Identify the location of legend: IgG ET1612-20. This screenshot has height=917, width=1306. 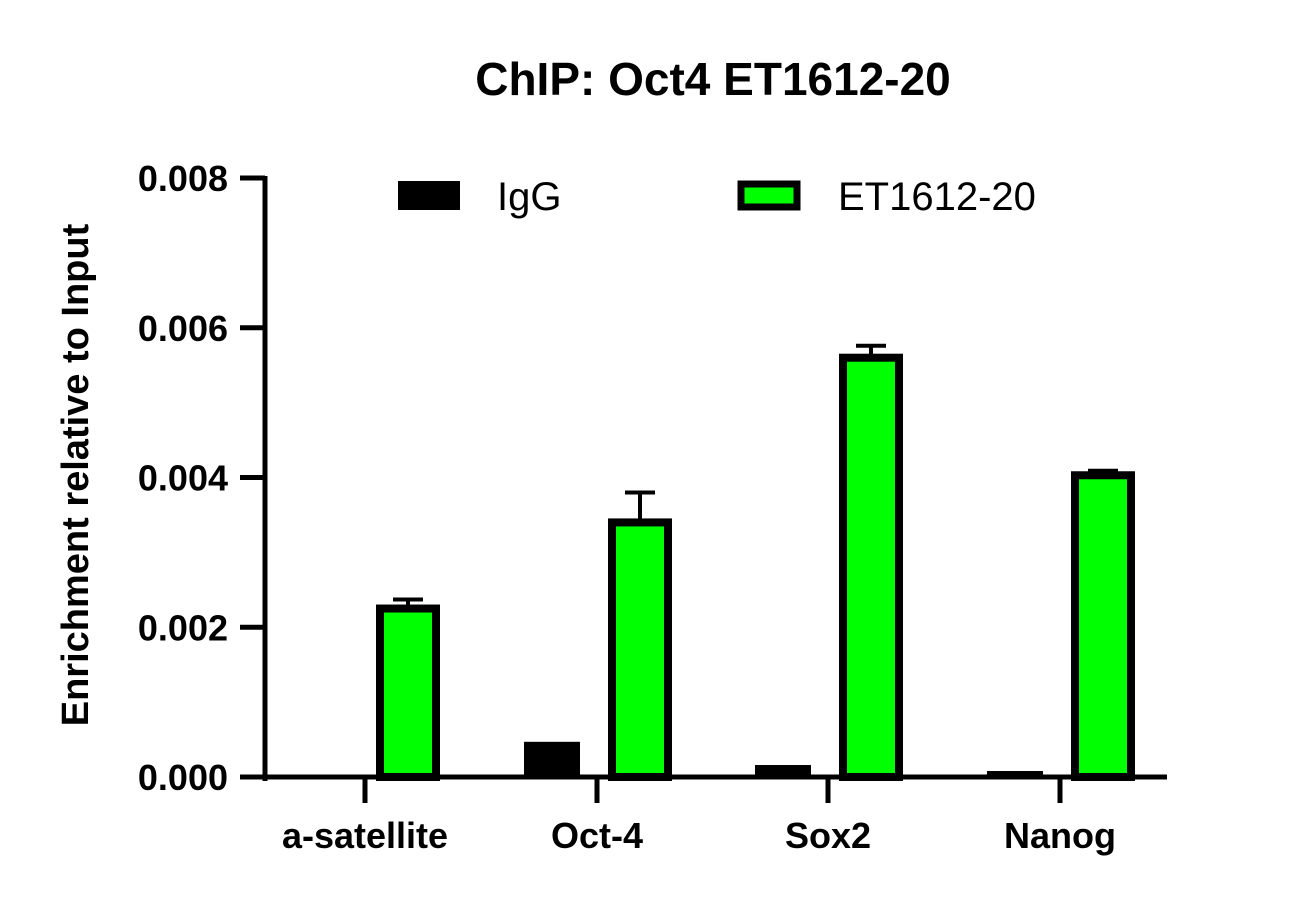
(717, 197).